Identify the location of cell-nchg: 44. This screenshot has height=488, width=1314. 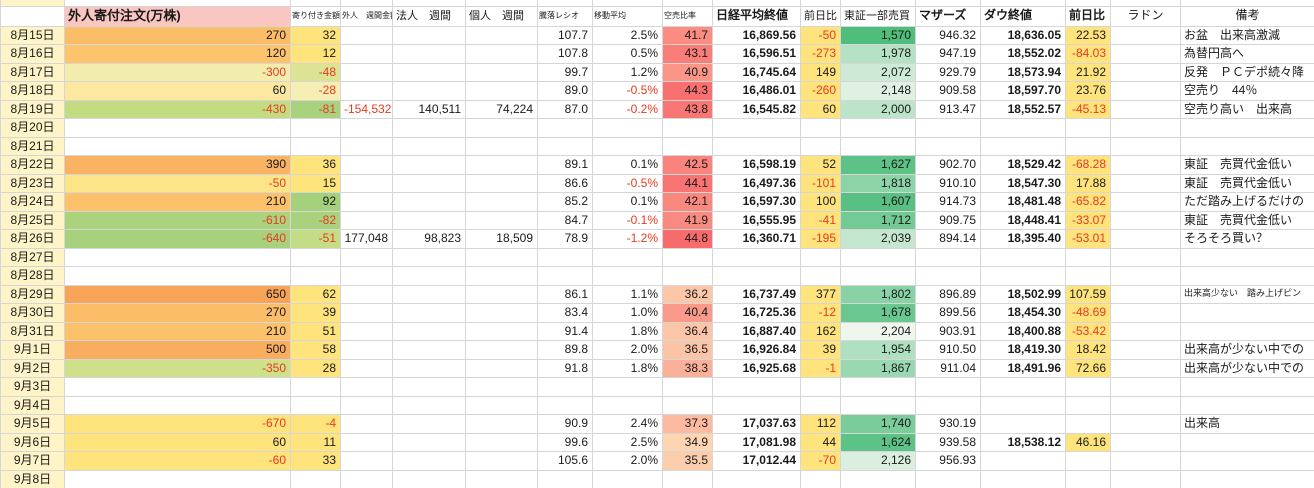
(820, 442).